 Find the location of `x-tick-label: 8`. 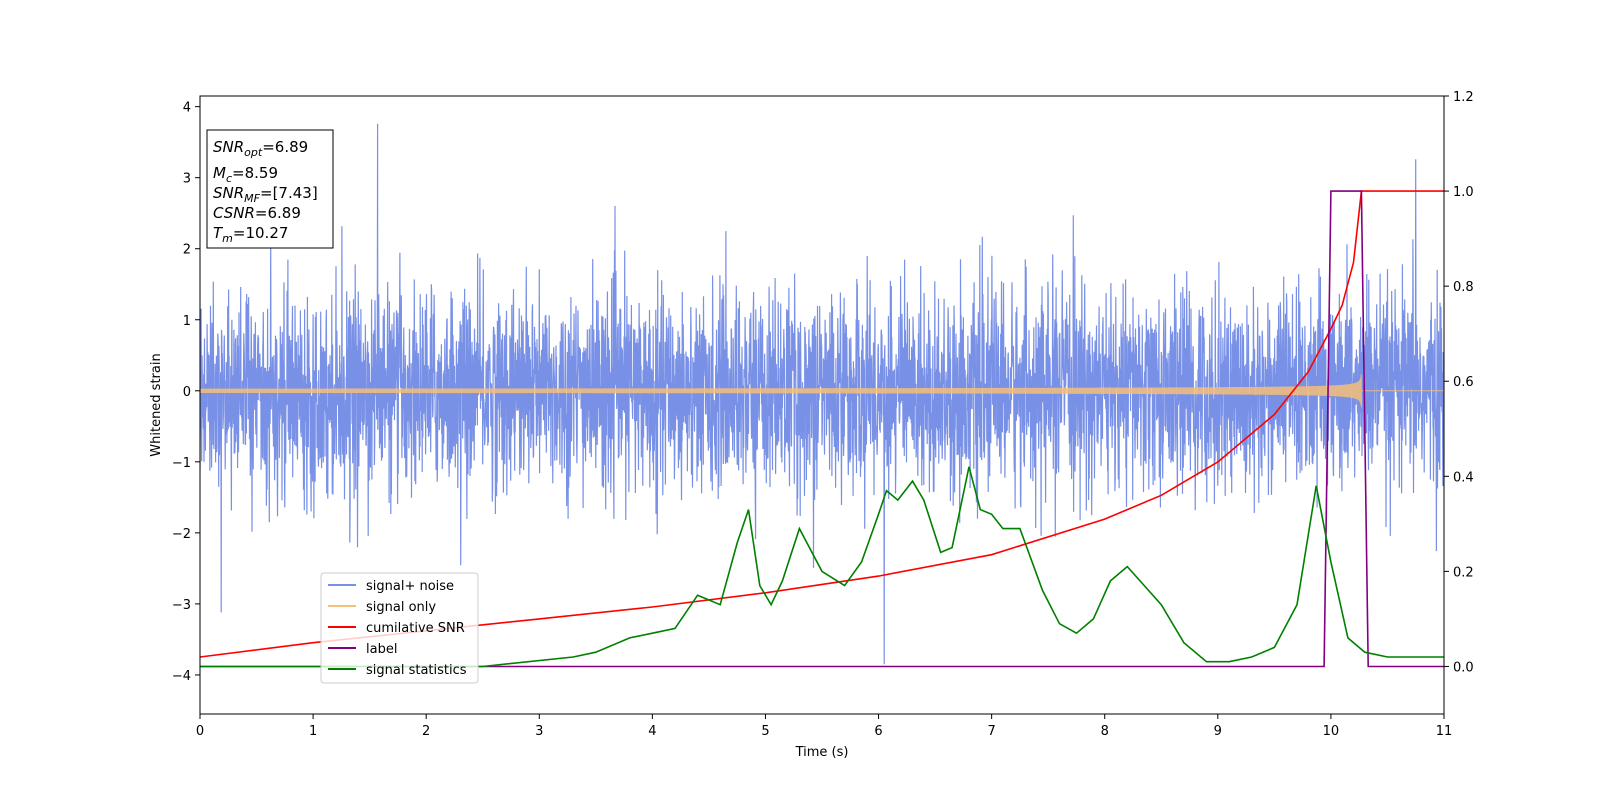

x-tick-label: 8 is located at coordinates (1105, 731).